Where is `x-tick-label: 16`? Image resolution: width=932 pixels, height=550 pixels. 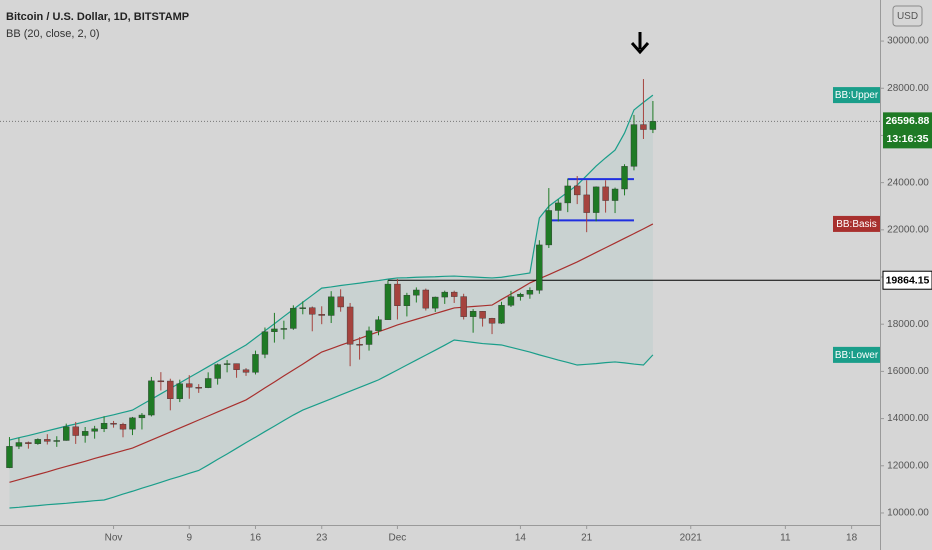
x-tick-label: 16 is located at coordinates (256, 538).